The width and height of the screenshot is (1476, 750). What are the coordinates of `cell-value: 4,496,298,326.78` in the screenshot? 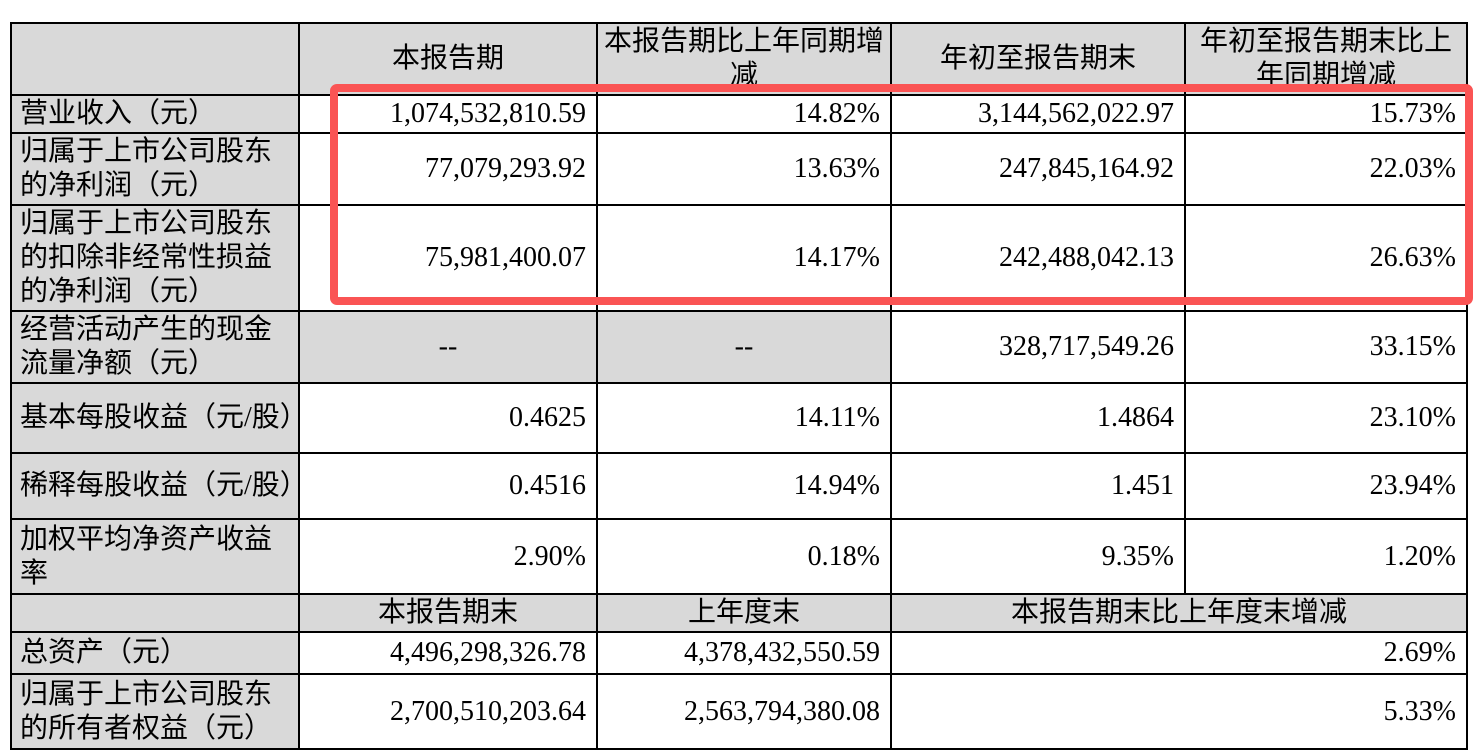 It's located at (448, 653).